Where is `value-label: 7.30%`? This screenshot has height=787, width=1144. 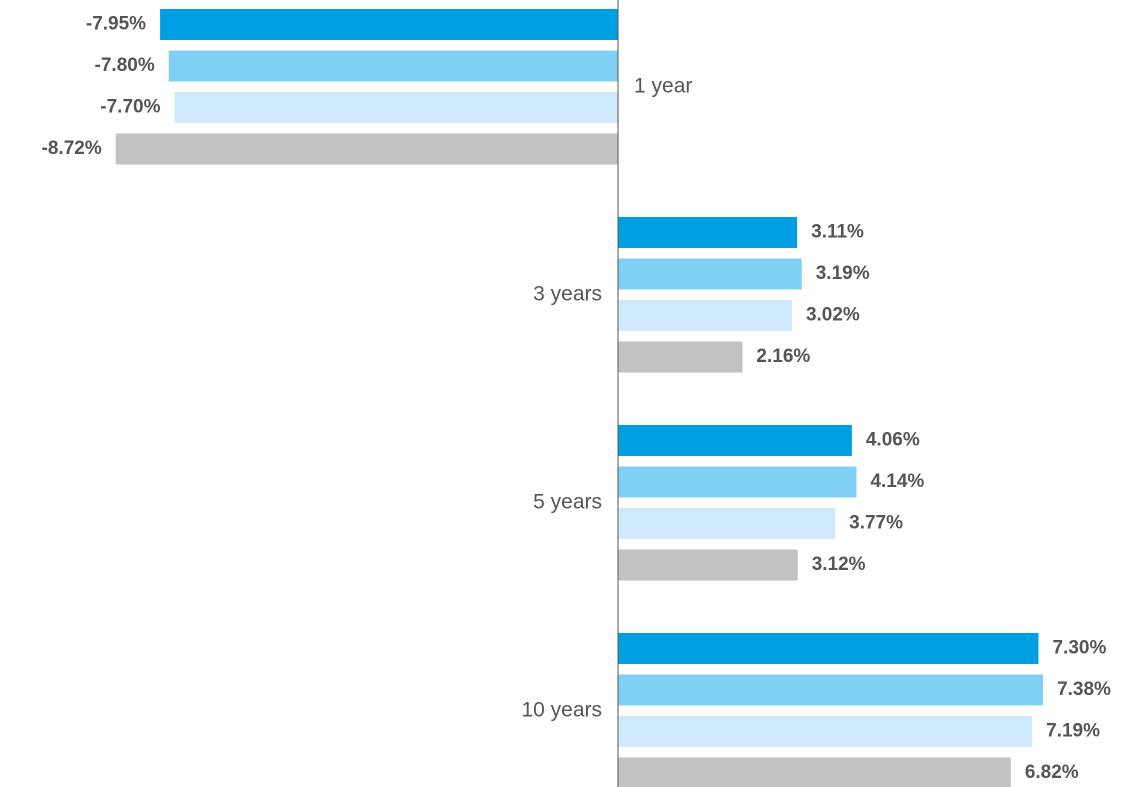
value-label: 7.30% is located at coordinates (1079, 648).